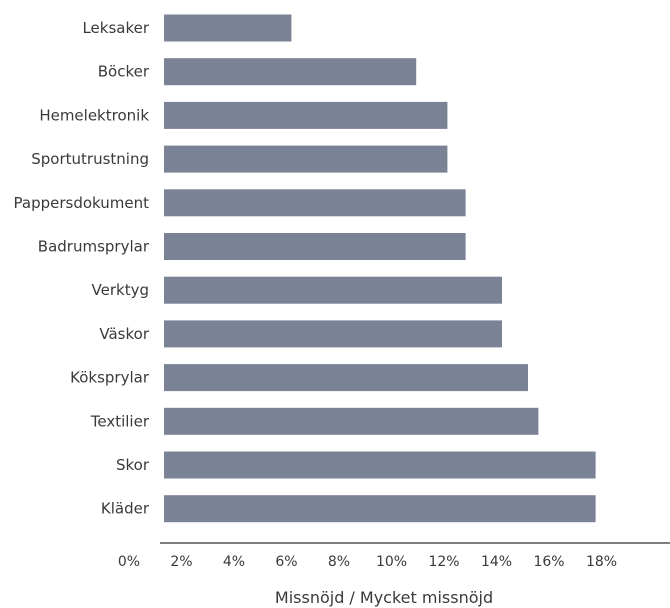  I want to click on x-tick-label: 18%, so click(601, 562).